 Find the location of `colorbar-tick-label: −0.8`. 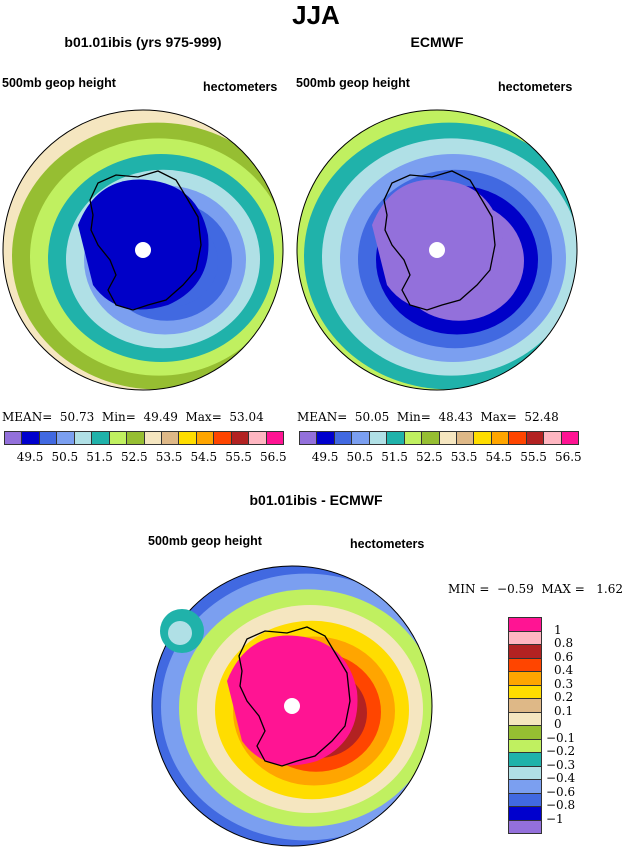

colorbar-tick-label: −0.8 is located at coordinates (561, 805).